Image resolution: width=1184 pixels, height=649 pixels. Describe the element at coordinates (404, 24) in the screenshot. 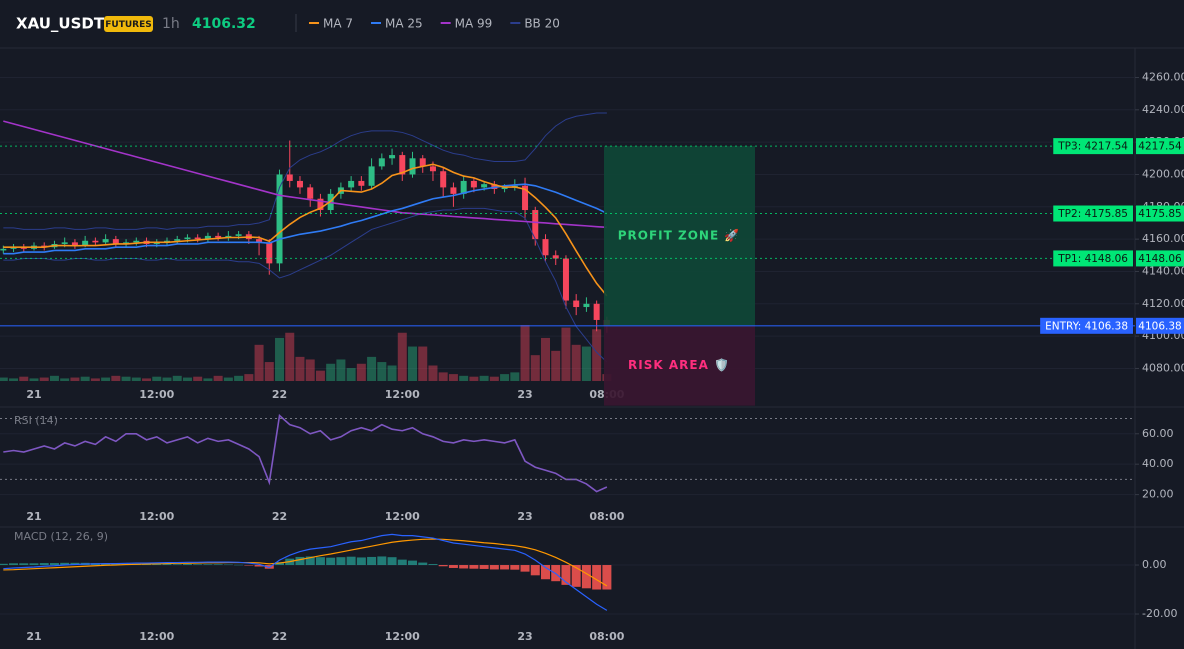

I see `legend-entry: MA 25` at that location.